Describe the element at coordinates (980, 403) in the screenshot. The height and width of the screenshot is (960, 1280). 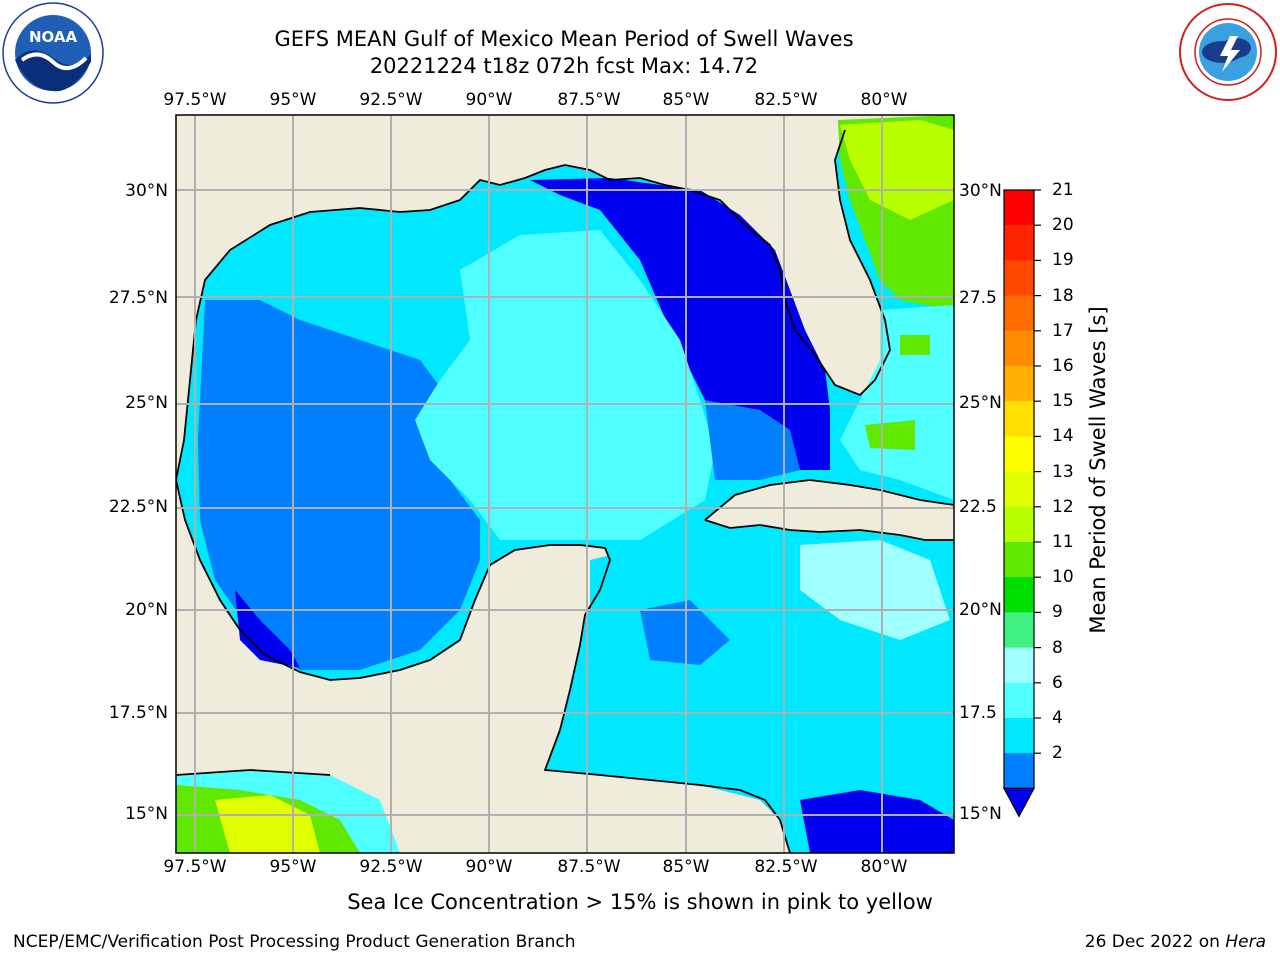
I see `lat-label-right: 25°N` at that location.